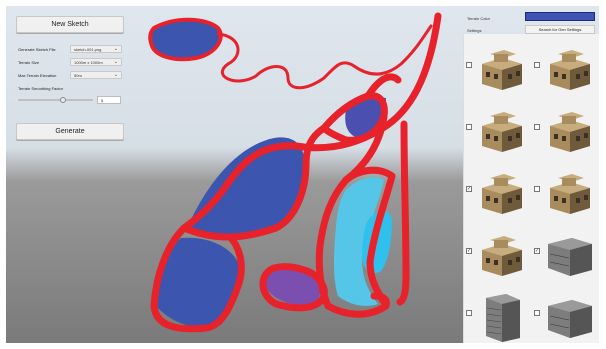 The image size is (606, 349). I want to click on max-elevation-dropdown: 50m ⌄, so click(96, 75).